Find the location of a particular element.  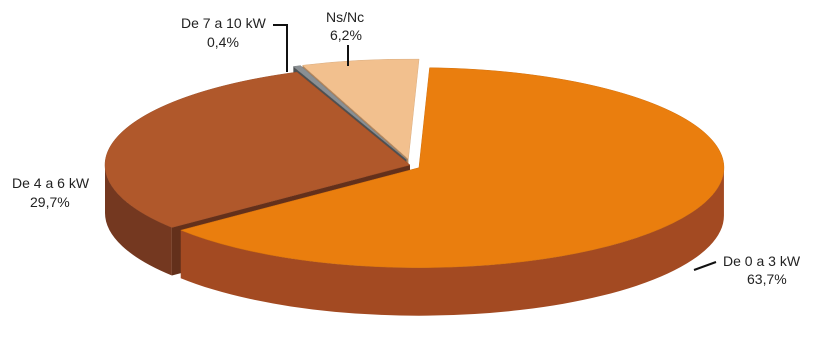

slice-top-de-7-a-10-kw is located at coordinates (349, 112).